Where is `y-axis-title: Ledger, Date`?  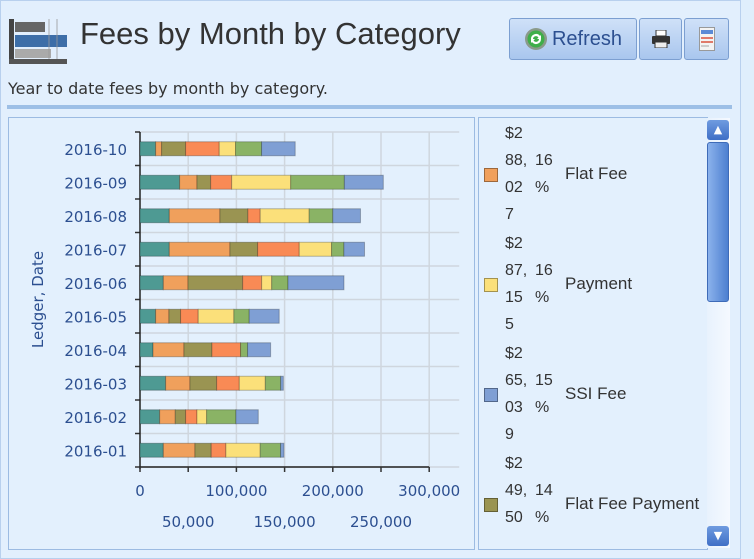
y-axis-title: Ledger, Date is located at coordinates (38, 299).